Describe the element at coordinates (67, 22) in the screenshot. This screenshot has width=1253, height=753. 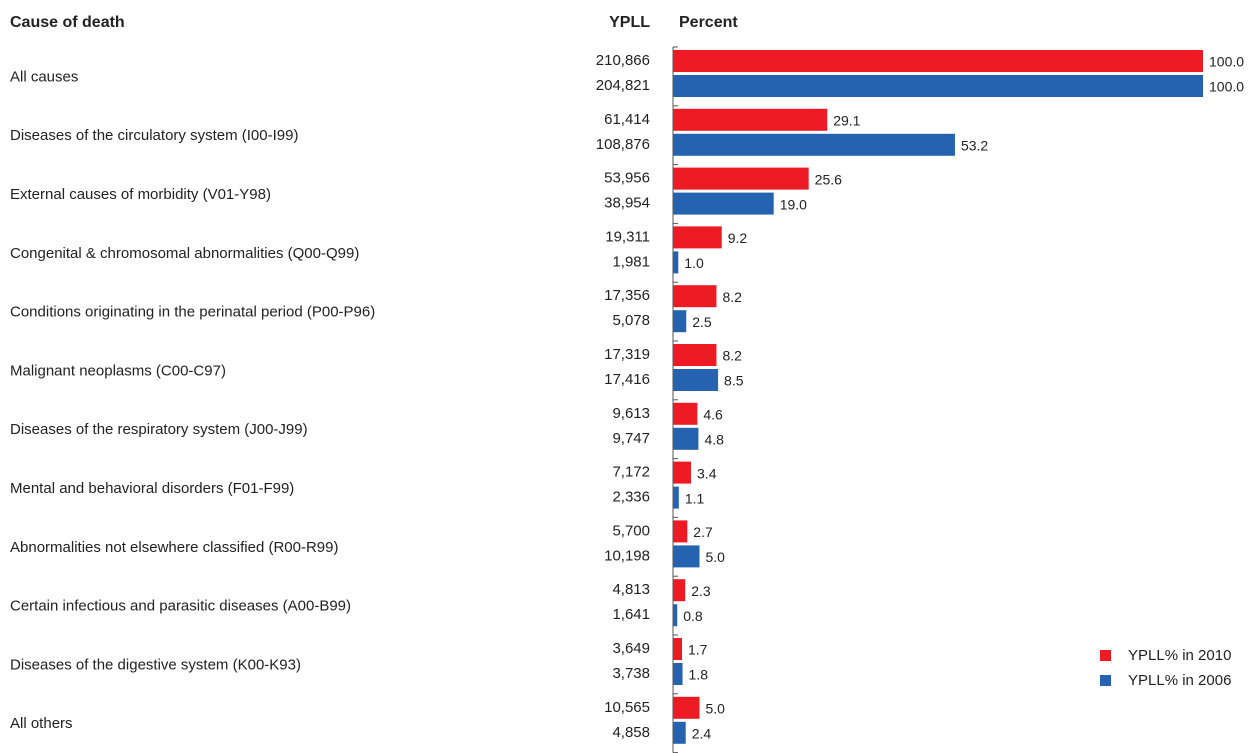
I see `header-cause: Cause of death` at that location.